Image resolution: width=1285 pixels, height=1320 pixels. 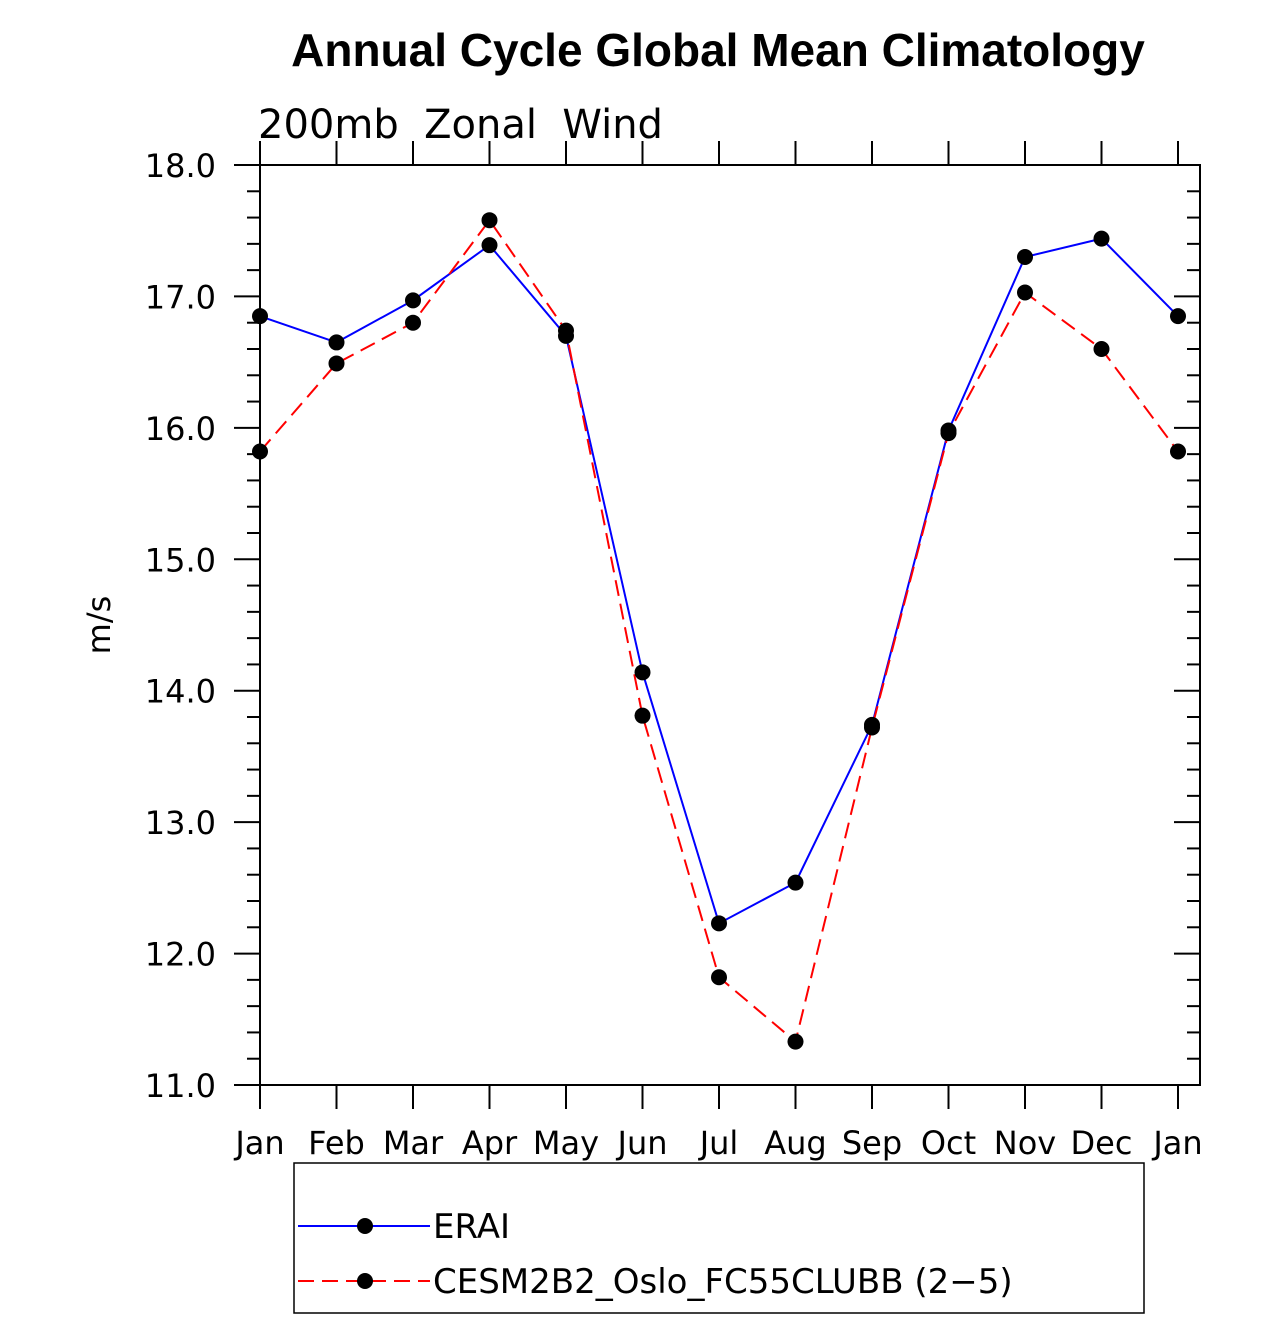 What do you see at coordinates (566, 1143) in the screenshot?
I see `x-tick-label: May` at bounding box center [566, 1143].